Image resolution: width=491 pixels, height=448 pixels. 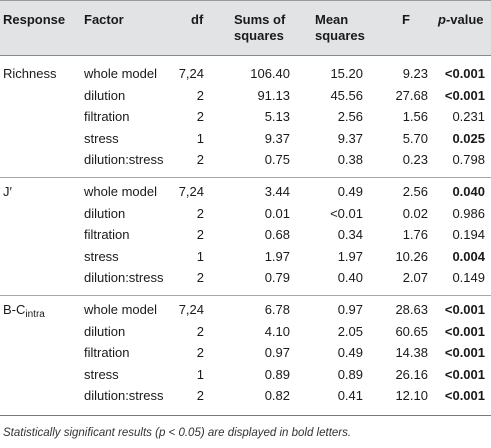 What do you see at coordinates (468, 138) in the screenshot?
I see `cell-p: 0.025` at bounding box center [468, 138].